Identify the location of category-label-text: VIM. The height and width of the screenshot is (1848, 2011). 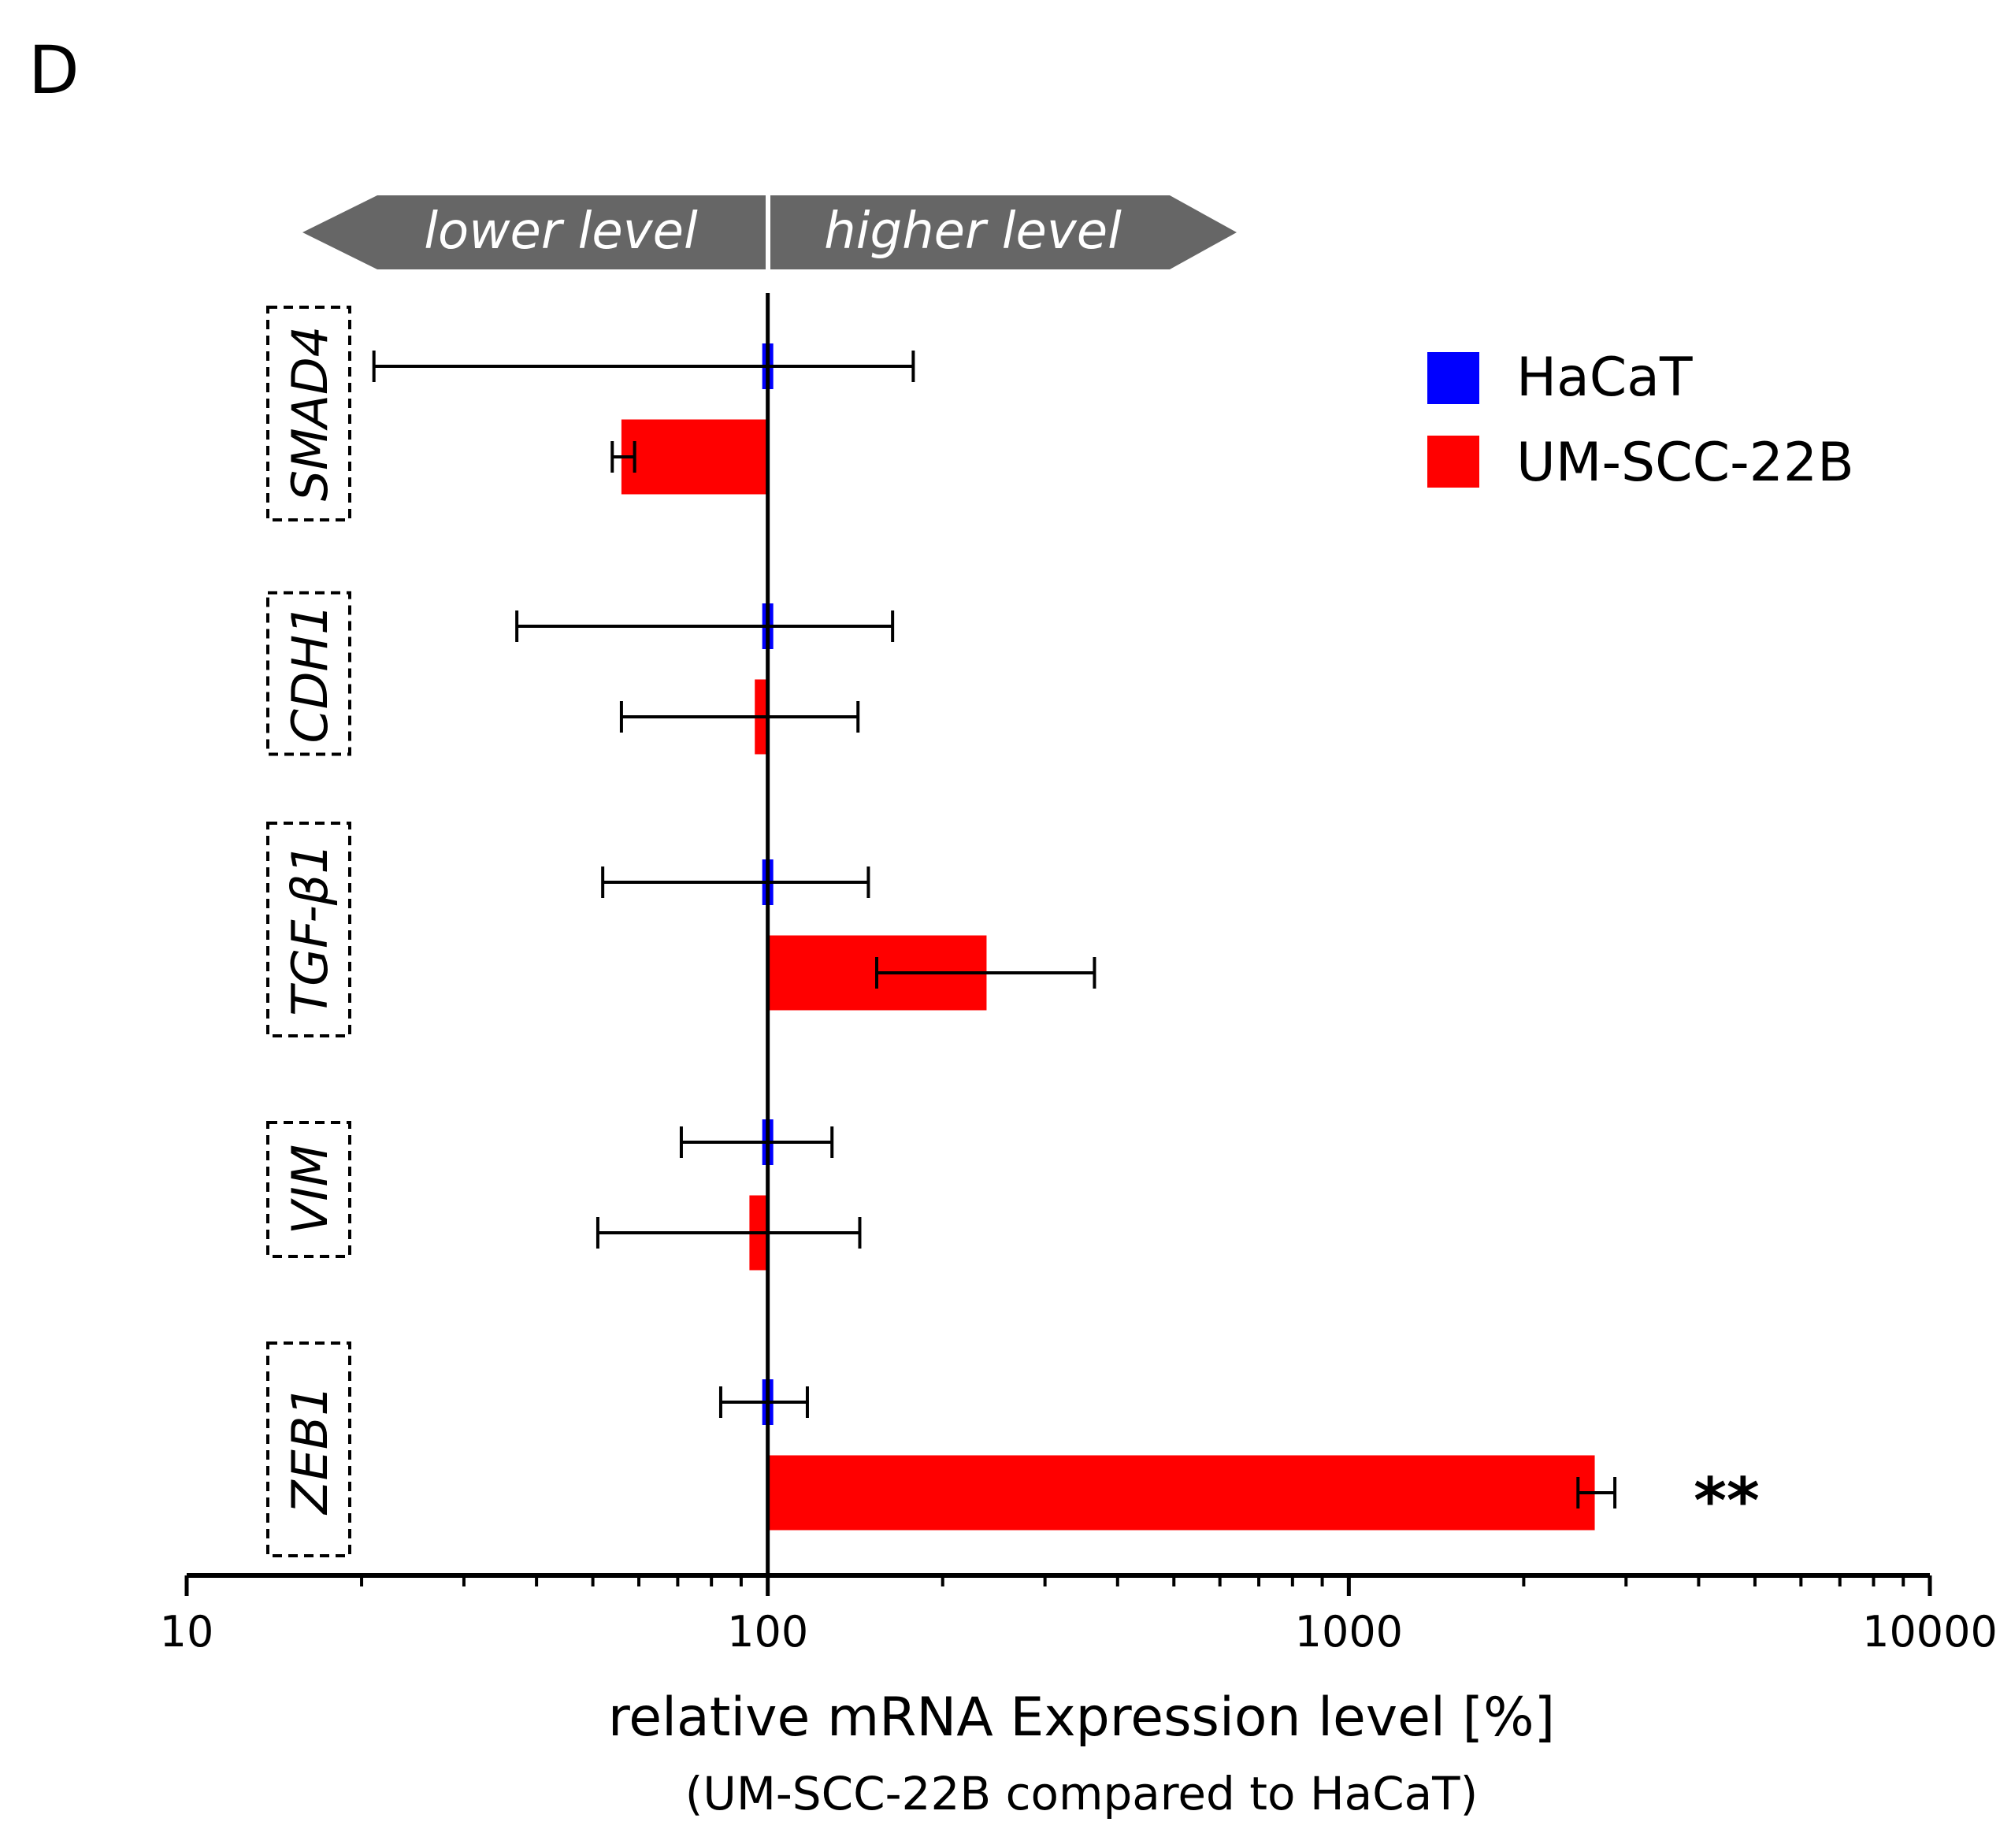
(310, 1189).